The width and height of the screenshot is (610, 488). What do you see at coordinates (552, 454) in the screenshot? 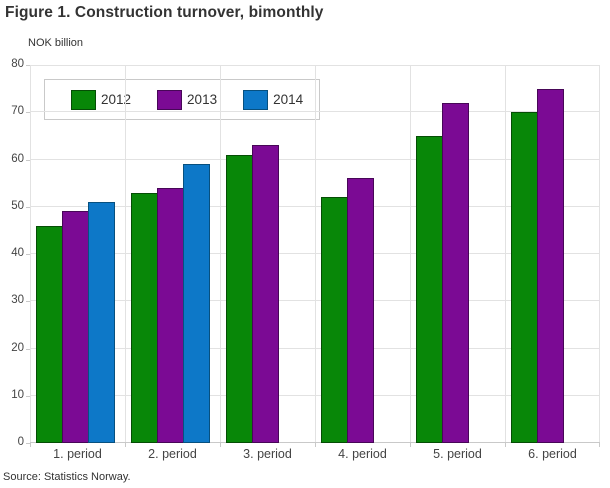
I see `x-category-label-6: 6. period` at bounding box center [552, 454].